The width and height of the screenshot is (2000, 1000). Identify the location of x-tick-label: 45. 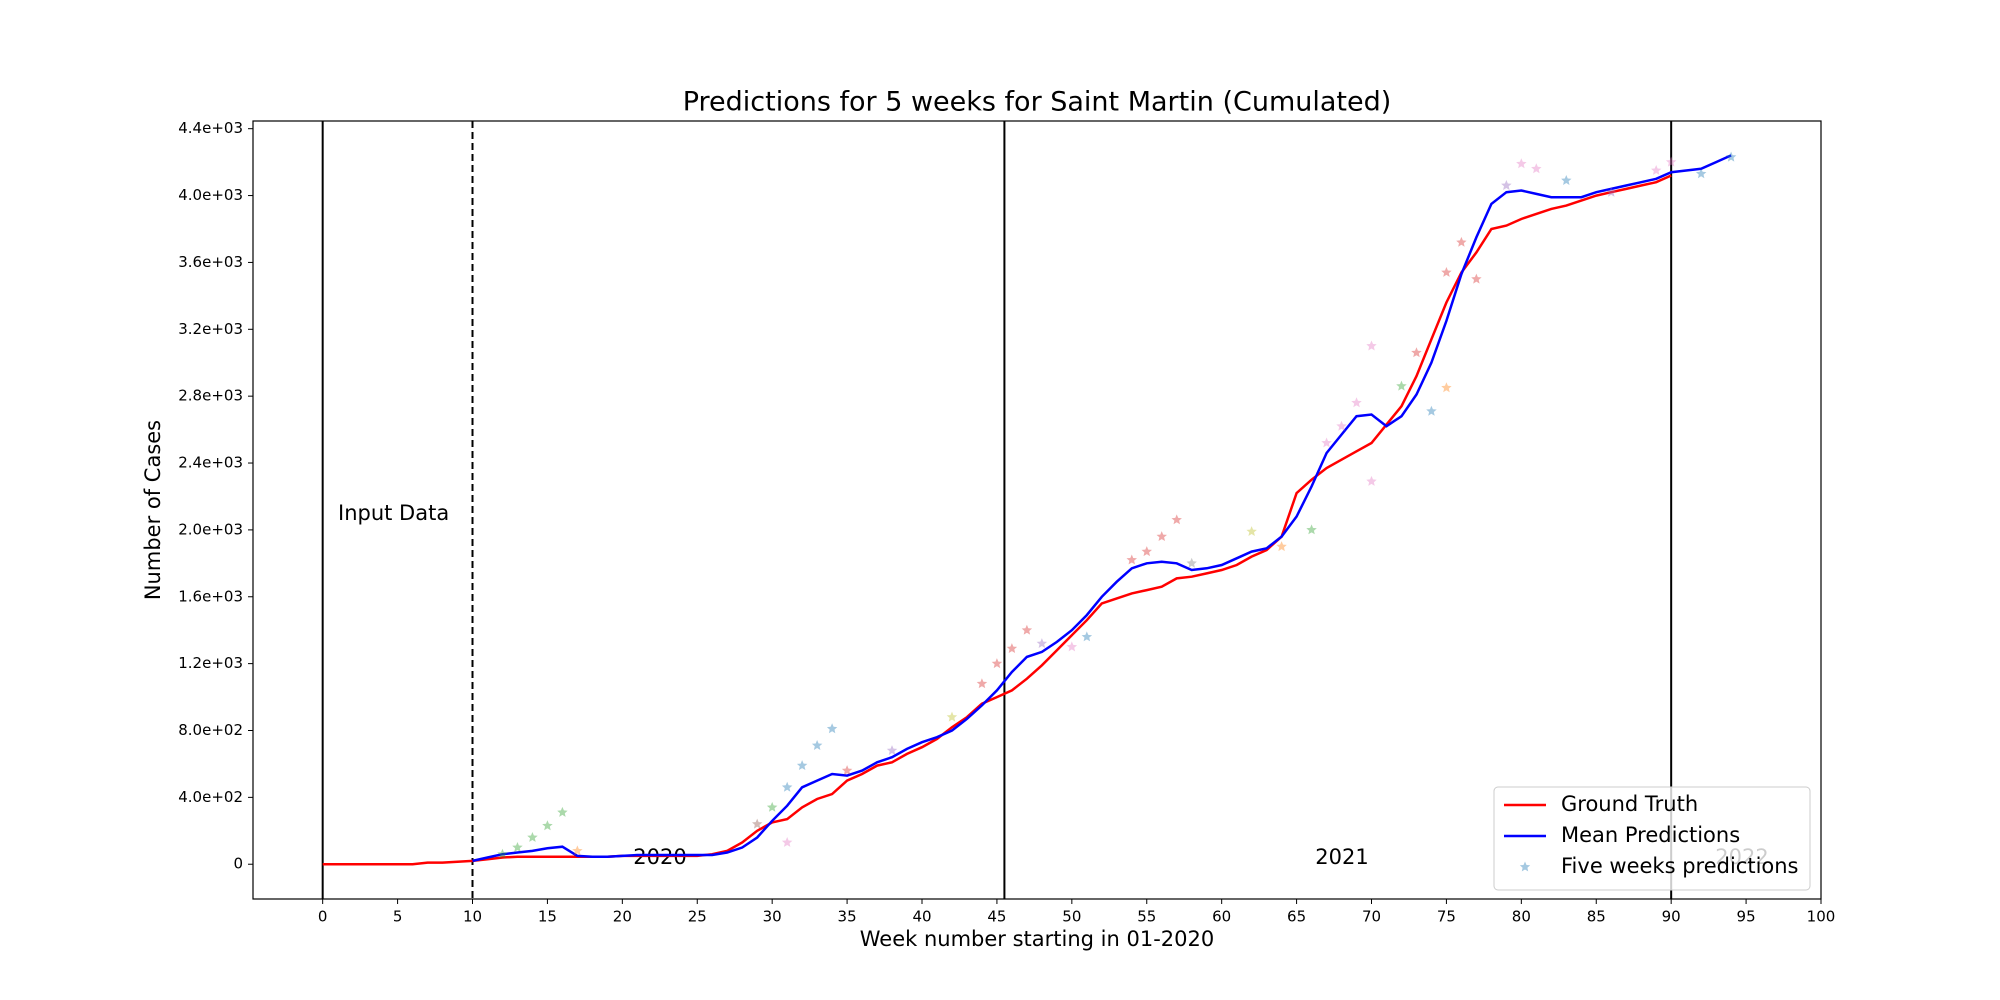
(996, 917).